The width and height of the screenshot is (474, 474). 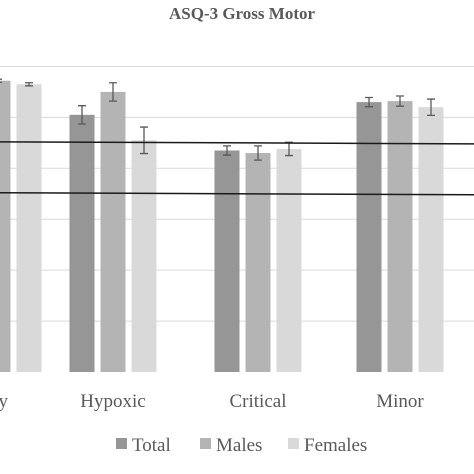 I want to click on bar-females-hypoxic, so click(x=144, y=256).